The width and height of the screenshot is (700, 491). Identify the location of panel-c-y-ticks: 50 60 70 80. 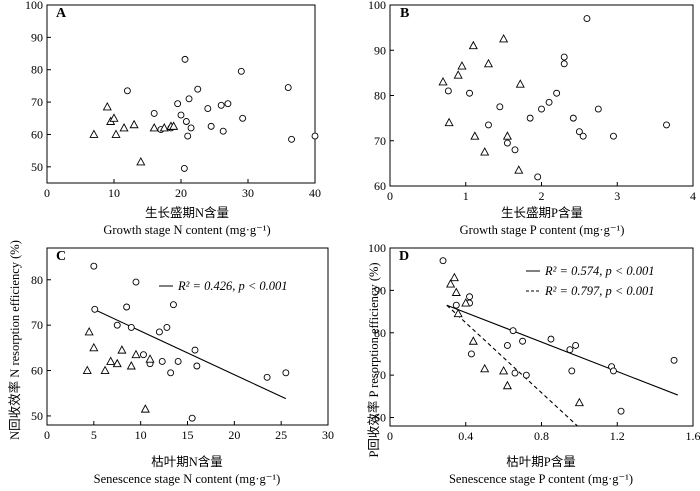
(41, 348).